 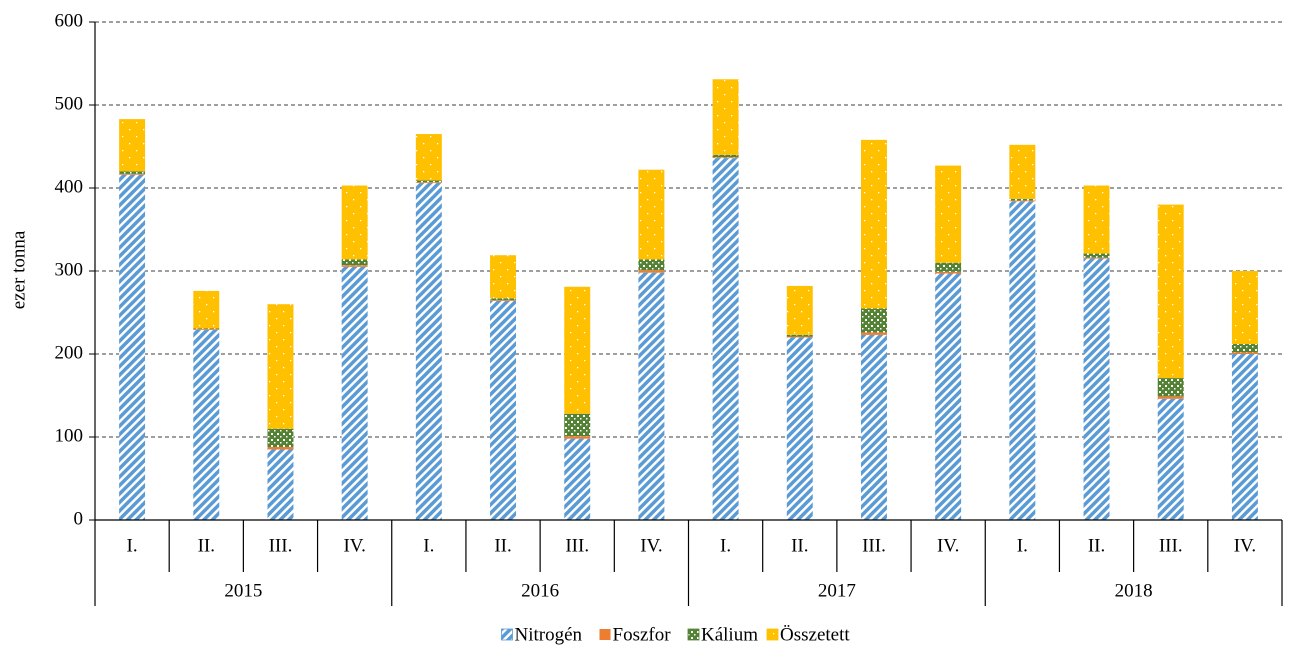 What do you see at coordinates (69, 103) in the screenshot?
I see `y-tick-label: 500` at bounding box center [69, 103].